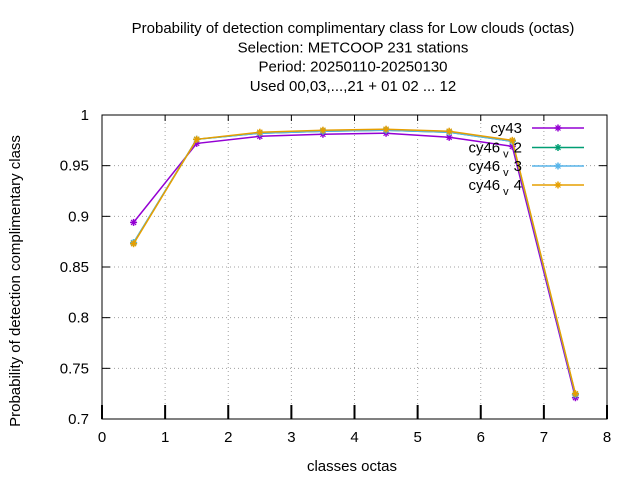 This screenshot has width=640, height=480. I want to click on y-tick-label: 0.75, so click(74, 368).